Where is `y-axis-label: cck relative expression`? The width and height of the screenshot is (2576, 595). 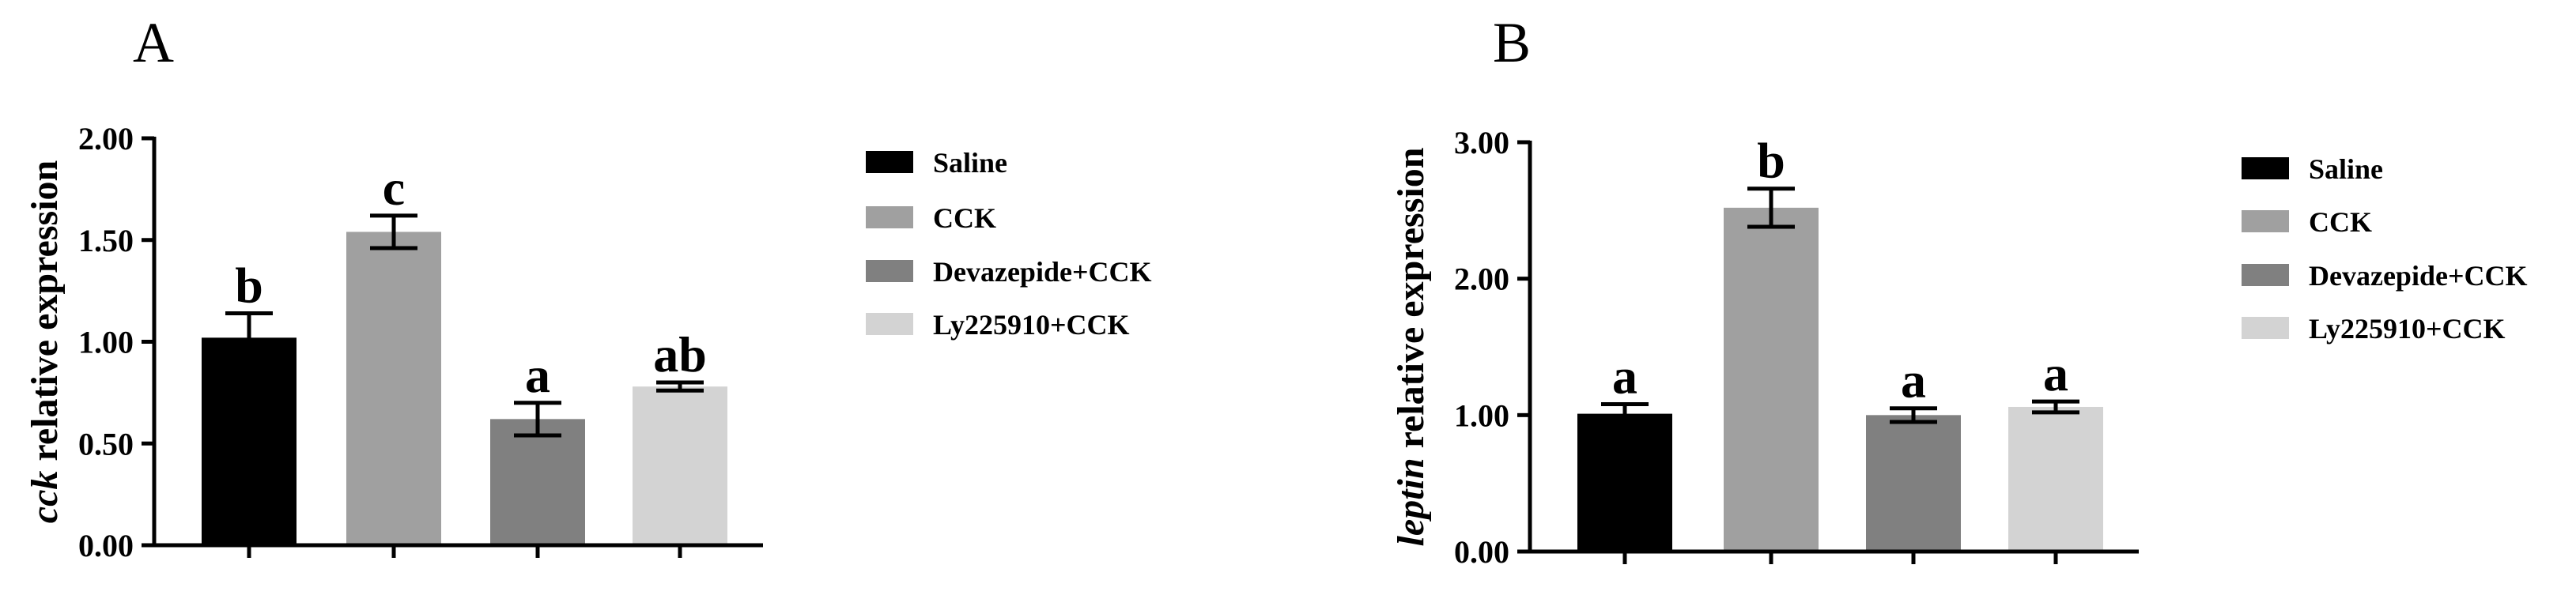
y-axis-label: cck relative expression is located at coordinates (45, 341).